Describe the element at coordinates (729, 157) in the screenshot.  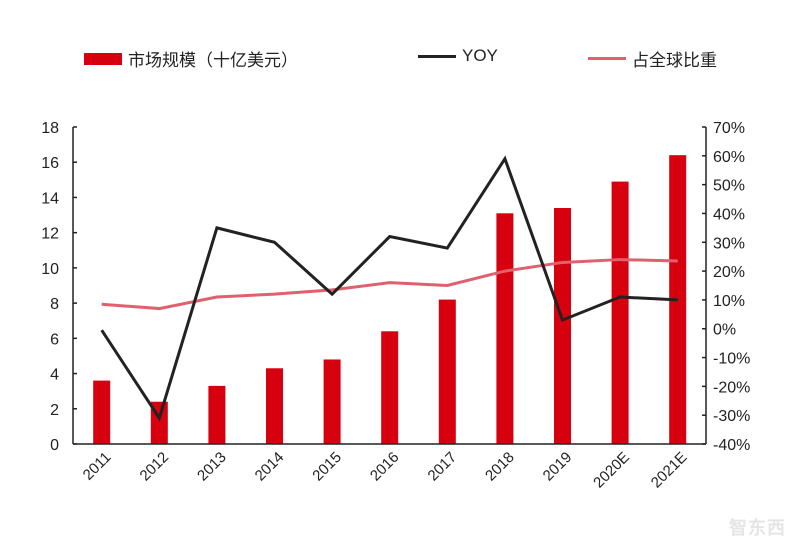
I see `right-tick-label: 60%` at that location.